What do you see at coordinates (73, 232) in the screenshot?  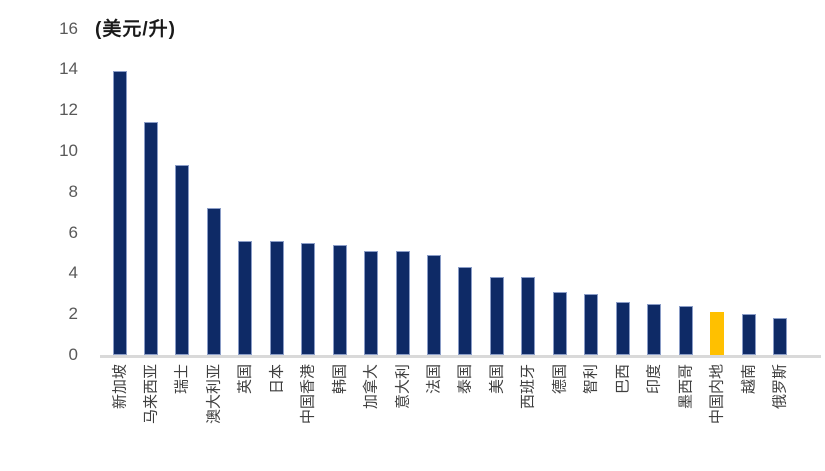 I see `y-tick-label: 6` at bounding box center [73, 232].